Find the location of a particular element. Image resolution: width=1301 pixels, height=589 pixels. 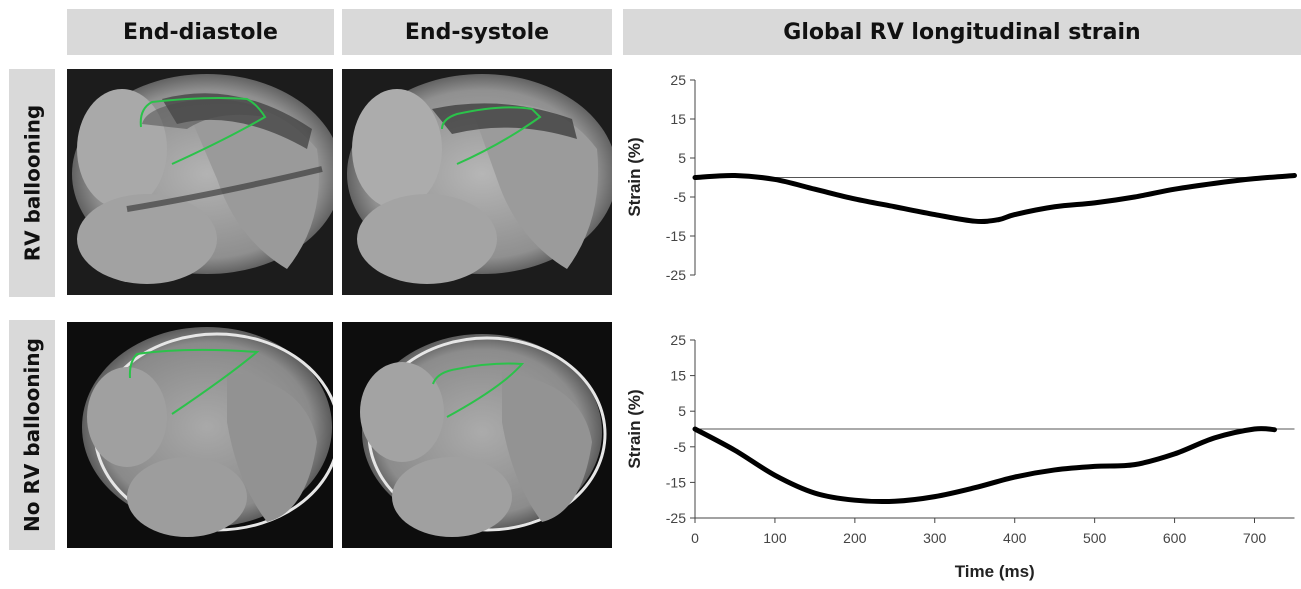

x-tick-label: 300 is located at coordinates (935, 538).